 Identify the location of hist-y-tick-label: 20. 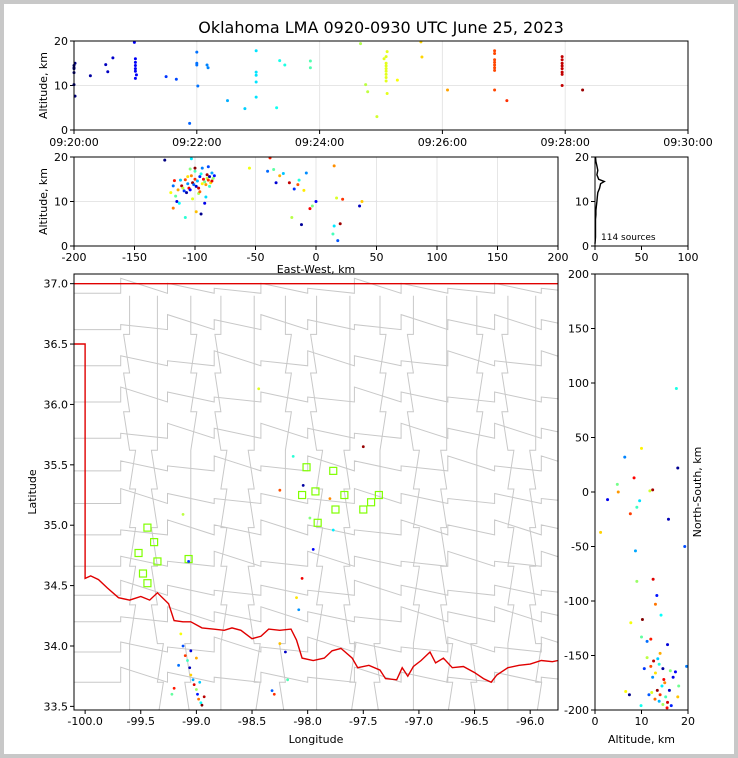
(582, 157).